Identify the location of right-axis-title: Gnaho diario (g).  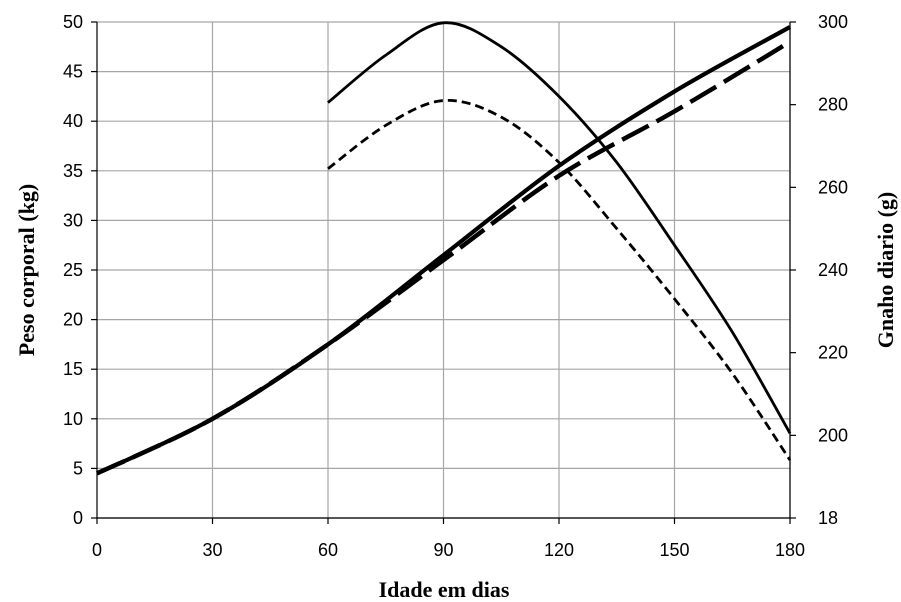
(885, 270).